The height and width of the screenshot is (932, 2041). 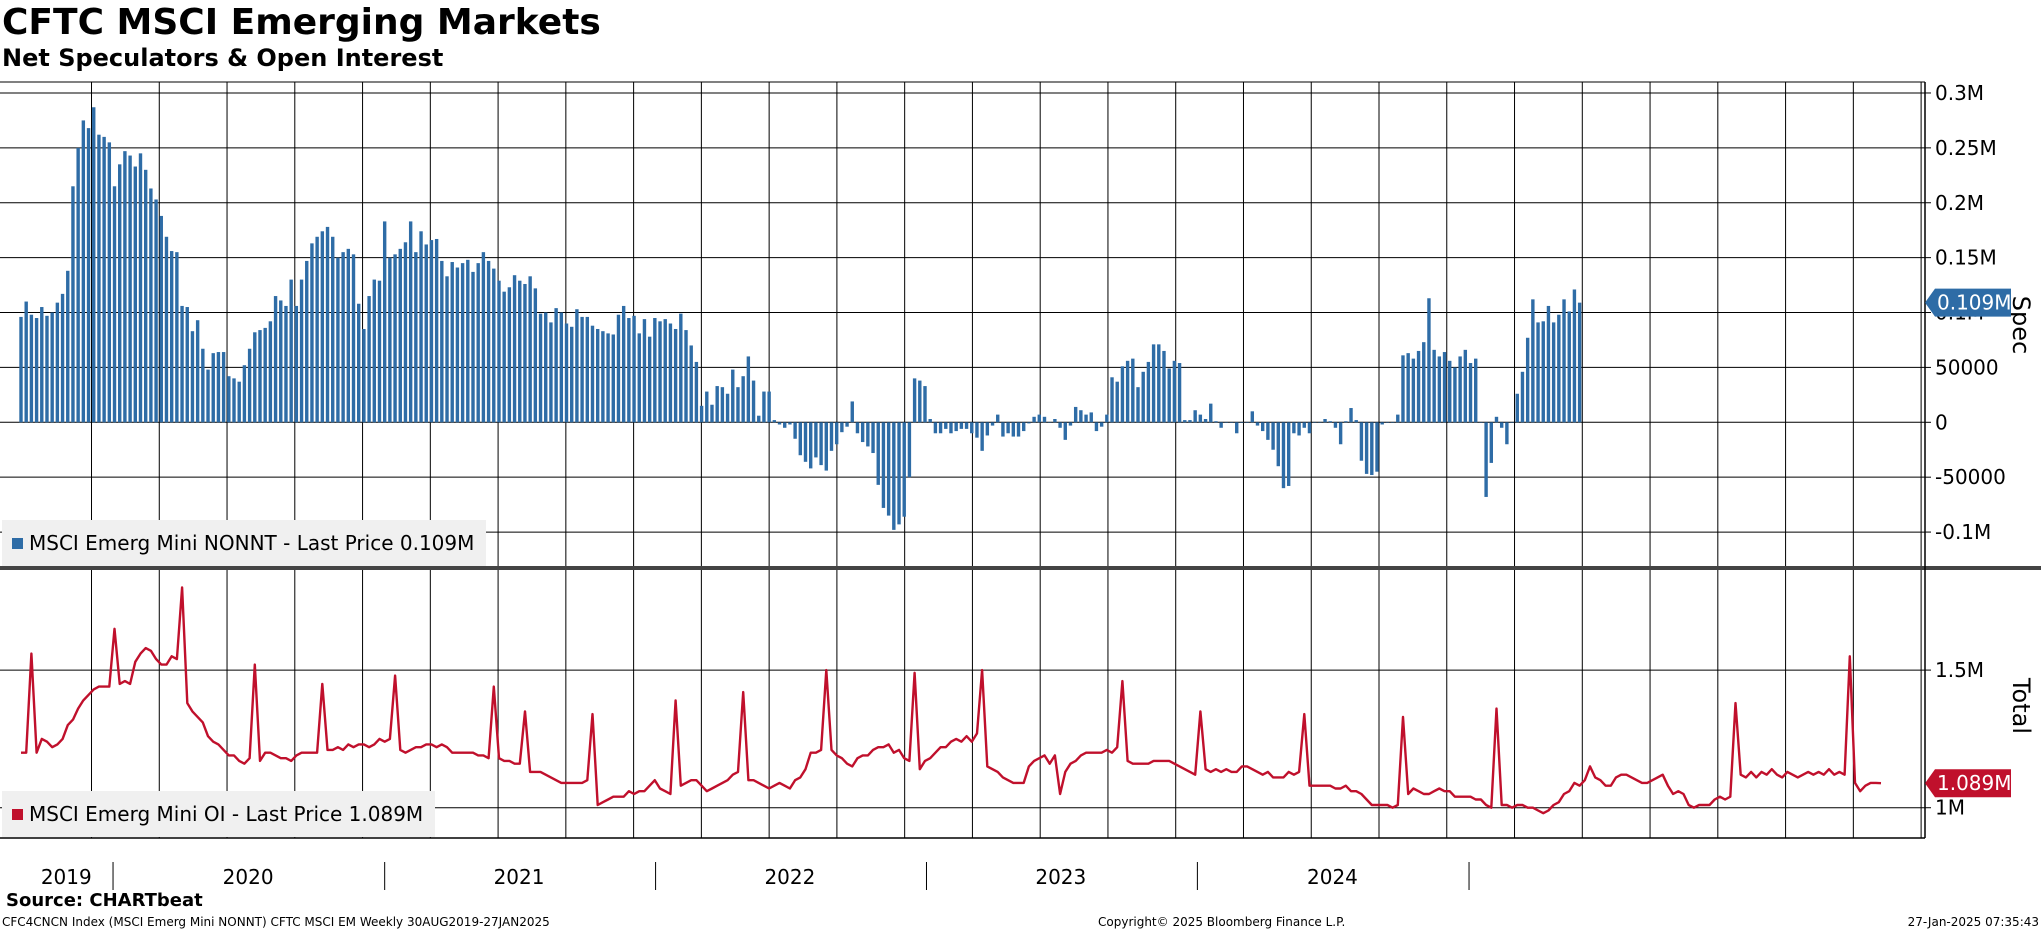 What do you see at coordinates (66, 877) in the screenshot?
I see `year-label: 2019` at bounding box center [66, 877].